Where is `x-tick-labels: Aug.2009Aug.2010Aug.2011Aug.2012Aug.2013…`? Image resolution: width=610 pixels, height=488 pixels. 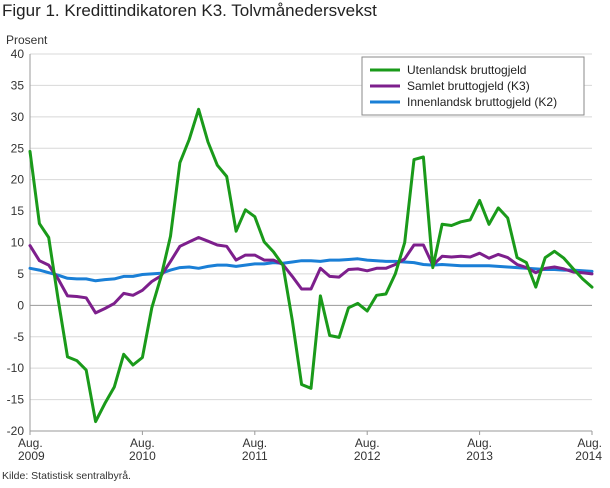
x-tick-labels: Aug.2009Aug.2010Aug.2011Aug.2012Aug.2013… is located at coordinates (310, 447).